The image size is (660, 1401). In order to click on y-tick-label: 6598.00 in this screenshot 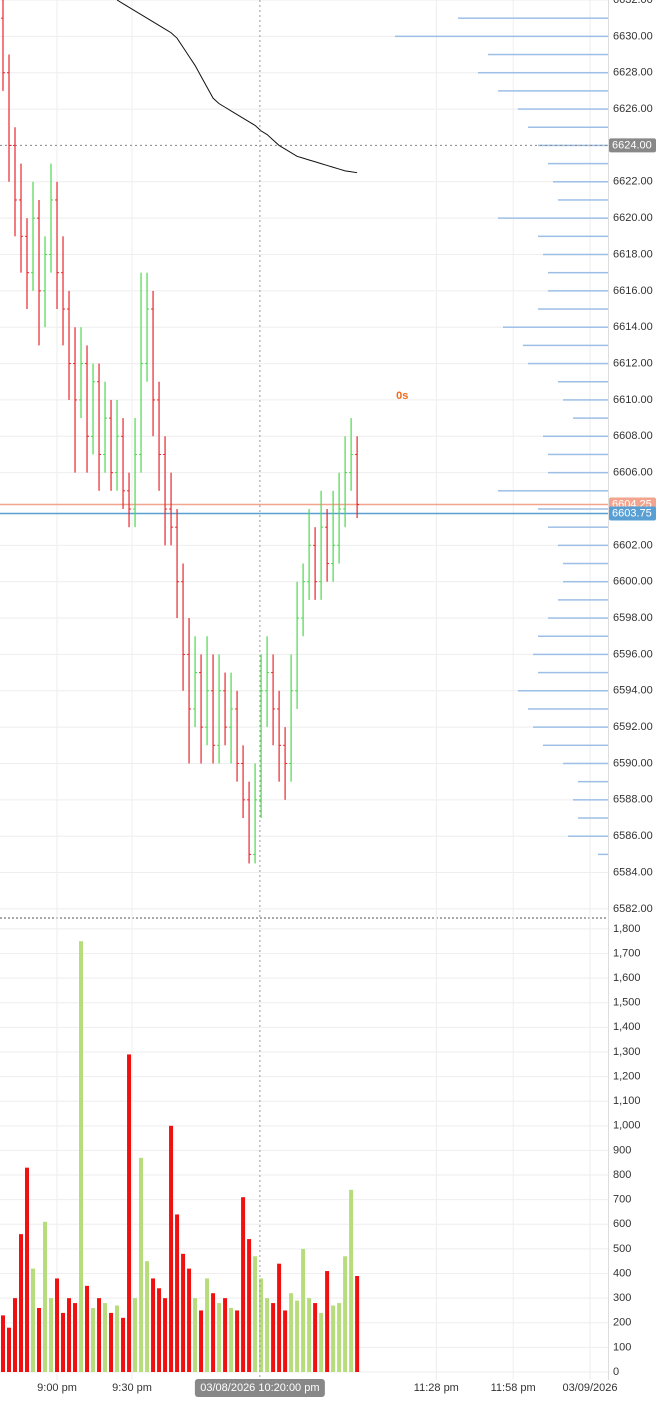, I will do `click(633, 618)`.